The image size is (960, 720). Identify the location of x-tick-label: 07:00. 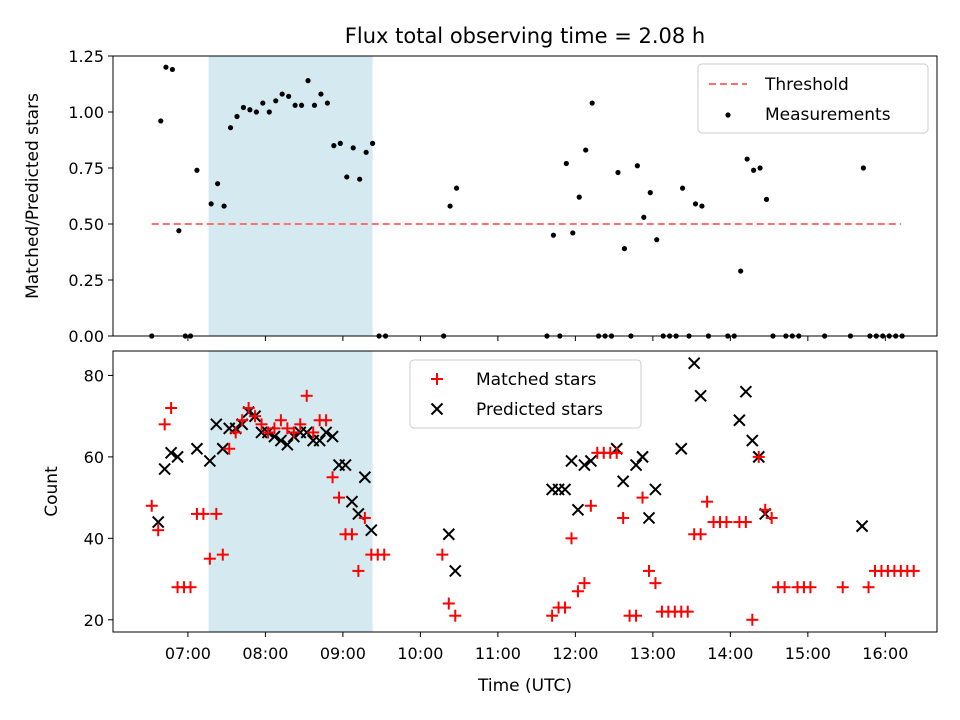
(188, 653).